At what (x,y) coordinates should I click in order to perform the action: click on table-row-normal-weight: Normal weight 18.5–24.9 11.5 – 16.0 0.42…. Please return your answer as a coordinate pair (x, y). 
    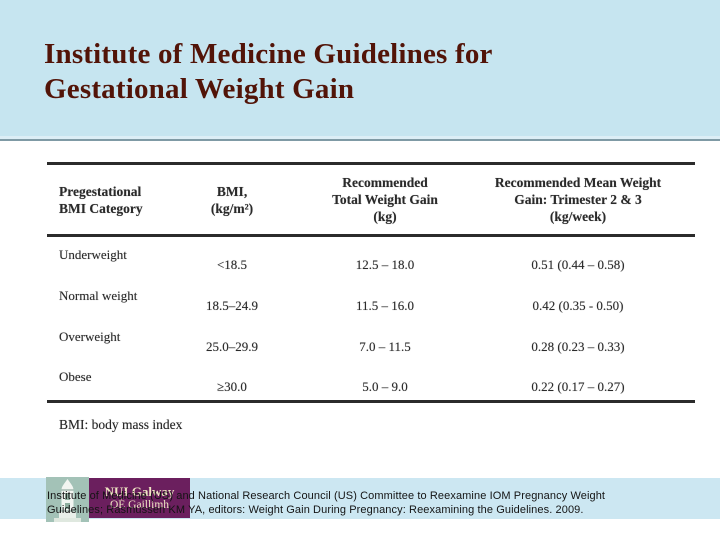
    Looking at the image, I should click on (371, 298).